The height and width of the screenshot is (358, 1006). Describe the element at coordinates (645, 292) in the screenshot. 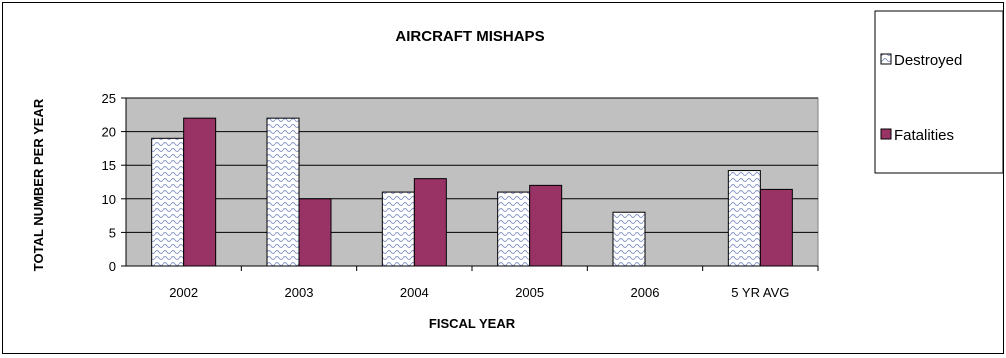

I see `x-tick-label: 2006` at that location.